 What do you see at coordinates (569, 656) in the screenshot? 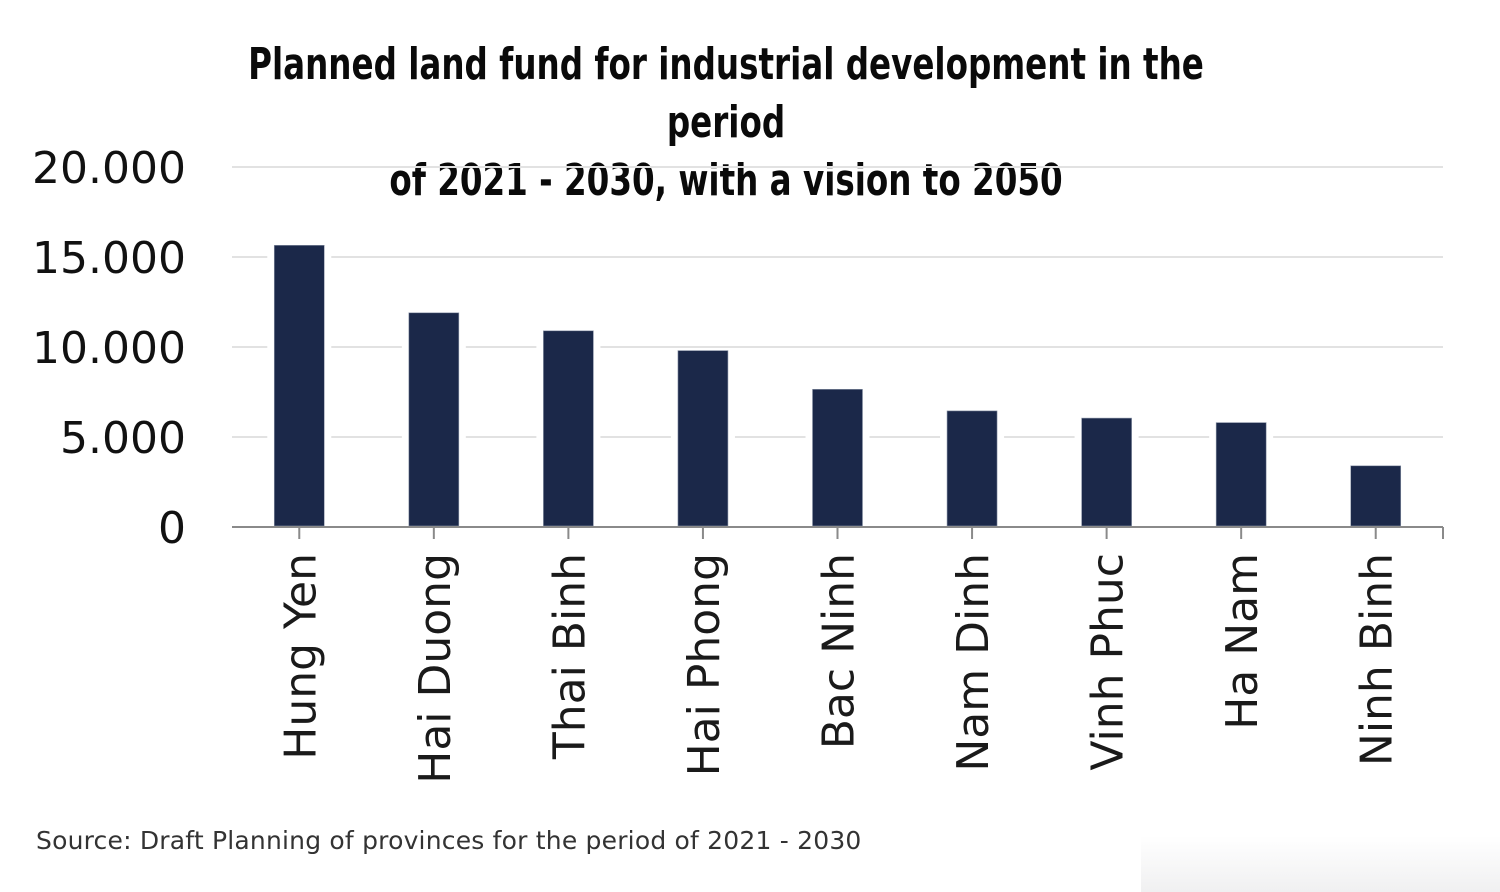
I see `x-tick-label: Thai Binh` at bounding box center [569, 656].